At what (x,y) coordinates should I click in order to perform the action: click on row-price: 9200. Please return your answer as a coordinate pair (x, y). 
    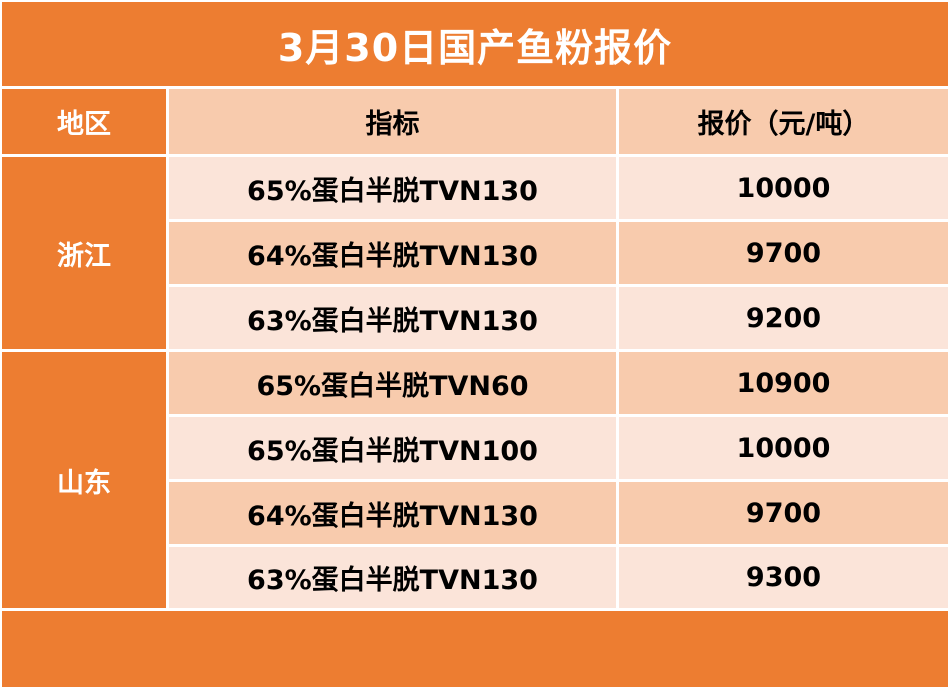
    Looking at the image, I should click on (783, 318).